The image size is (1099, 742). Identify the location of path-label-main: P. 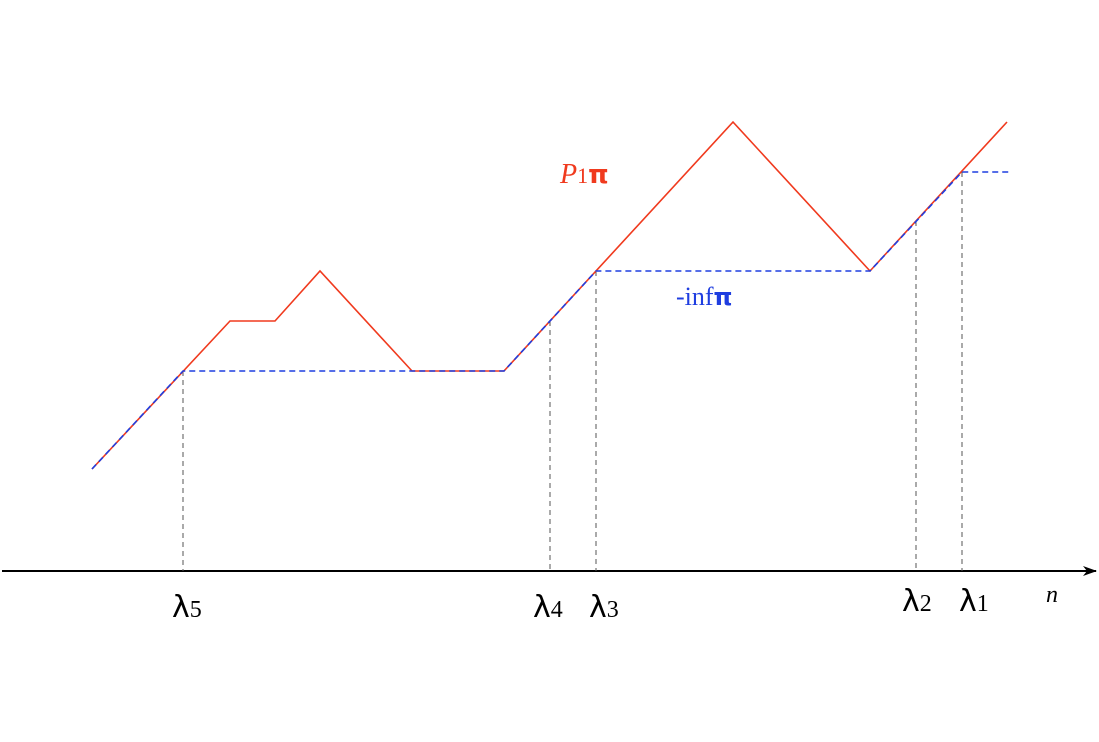
(568, 174).